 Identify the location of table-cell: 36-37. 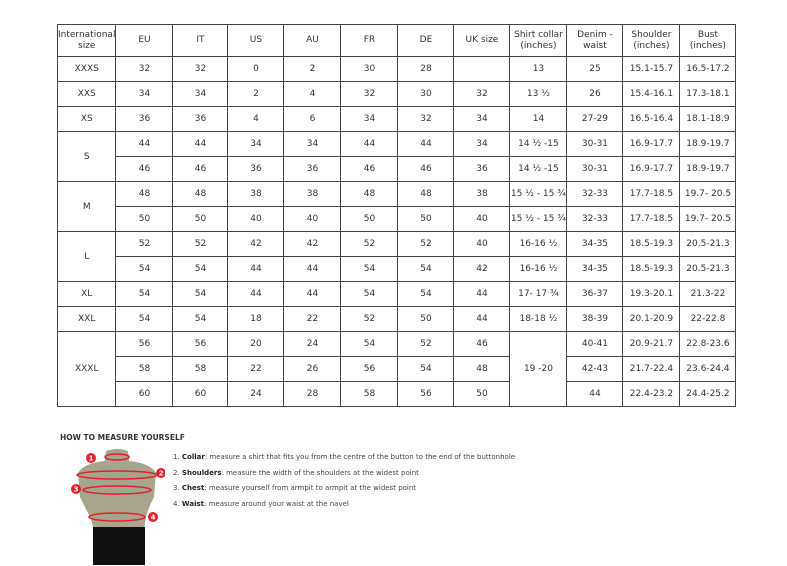
(595, 294).